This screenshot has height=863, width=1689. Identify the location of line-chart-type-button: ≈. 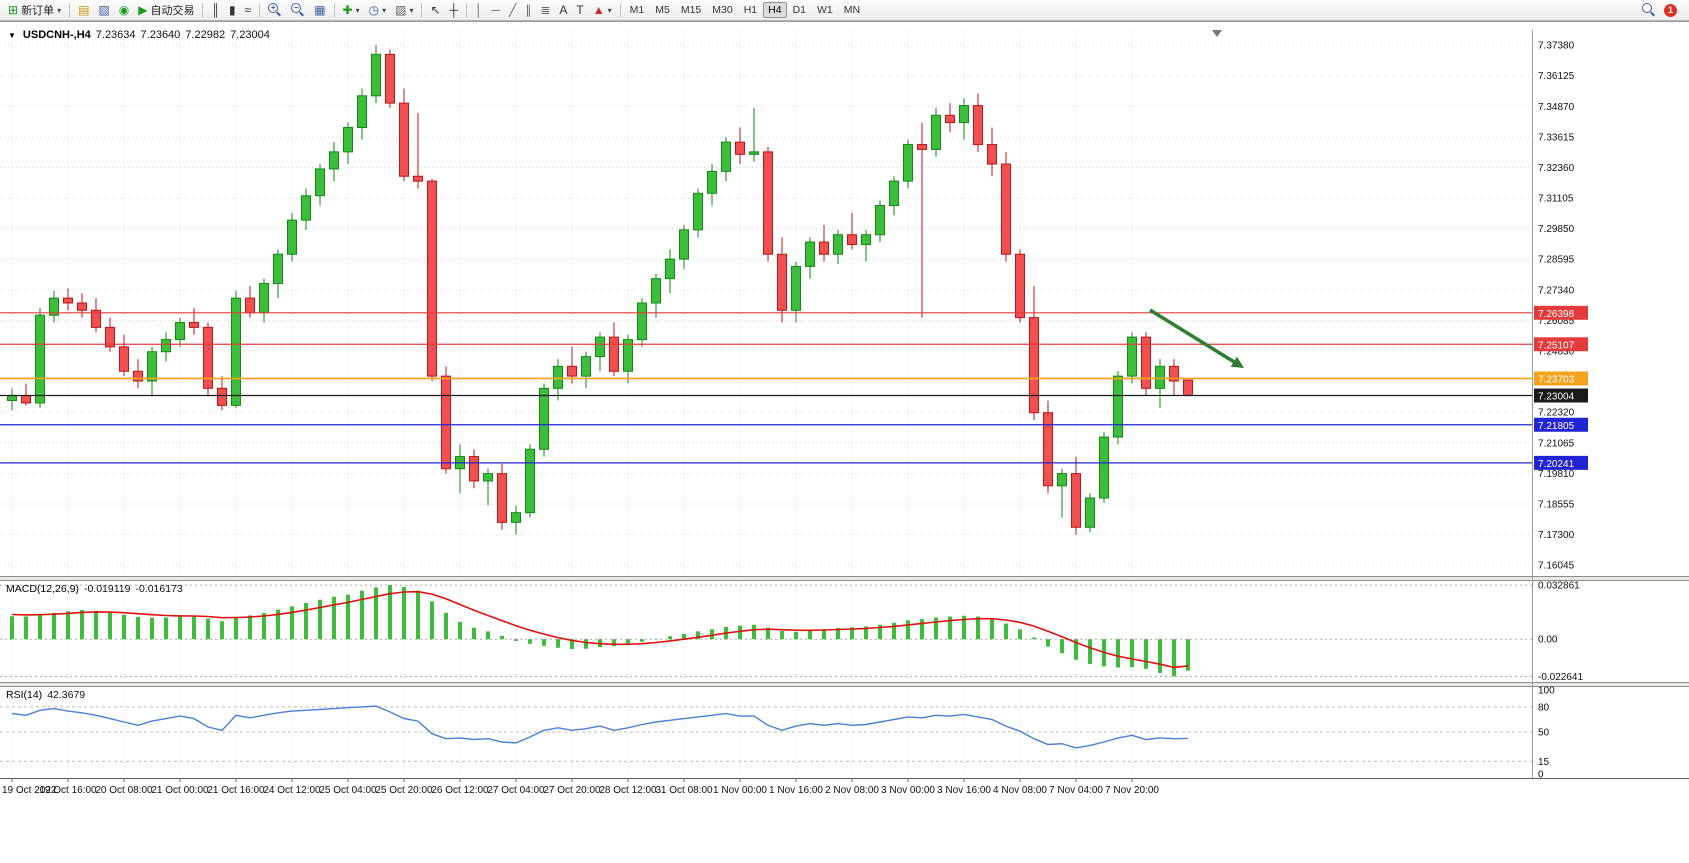
(248, 10).